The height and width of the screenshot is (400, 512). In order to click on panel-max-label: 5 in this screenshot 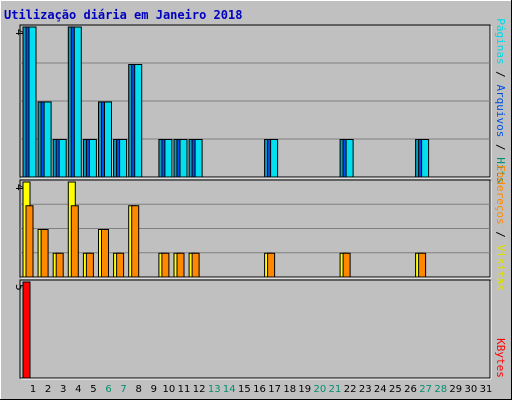, I will do `click(19, 287)`.